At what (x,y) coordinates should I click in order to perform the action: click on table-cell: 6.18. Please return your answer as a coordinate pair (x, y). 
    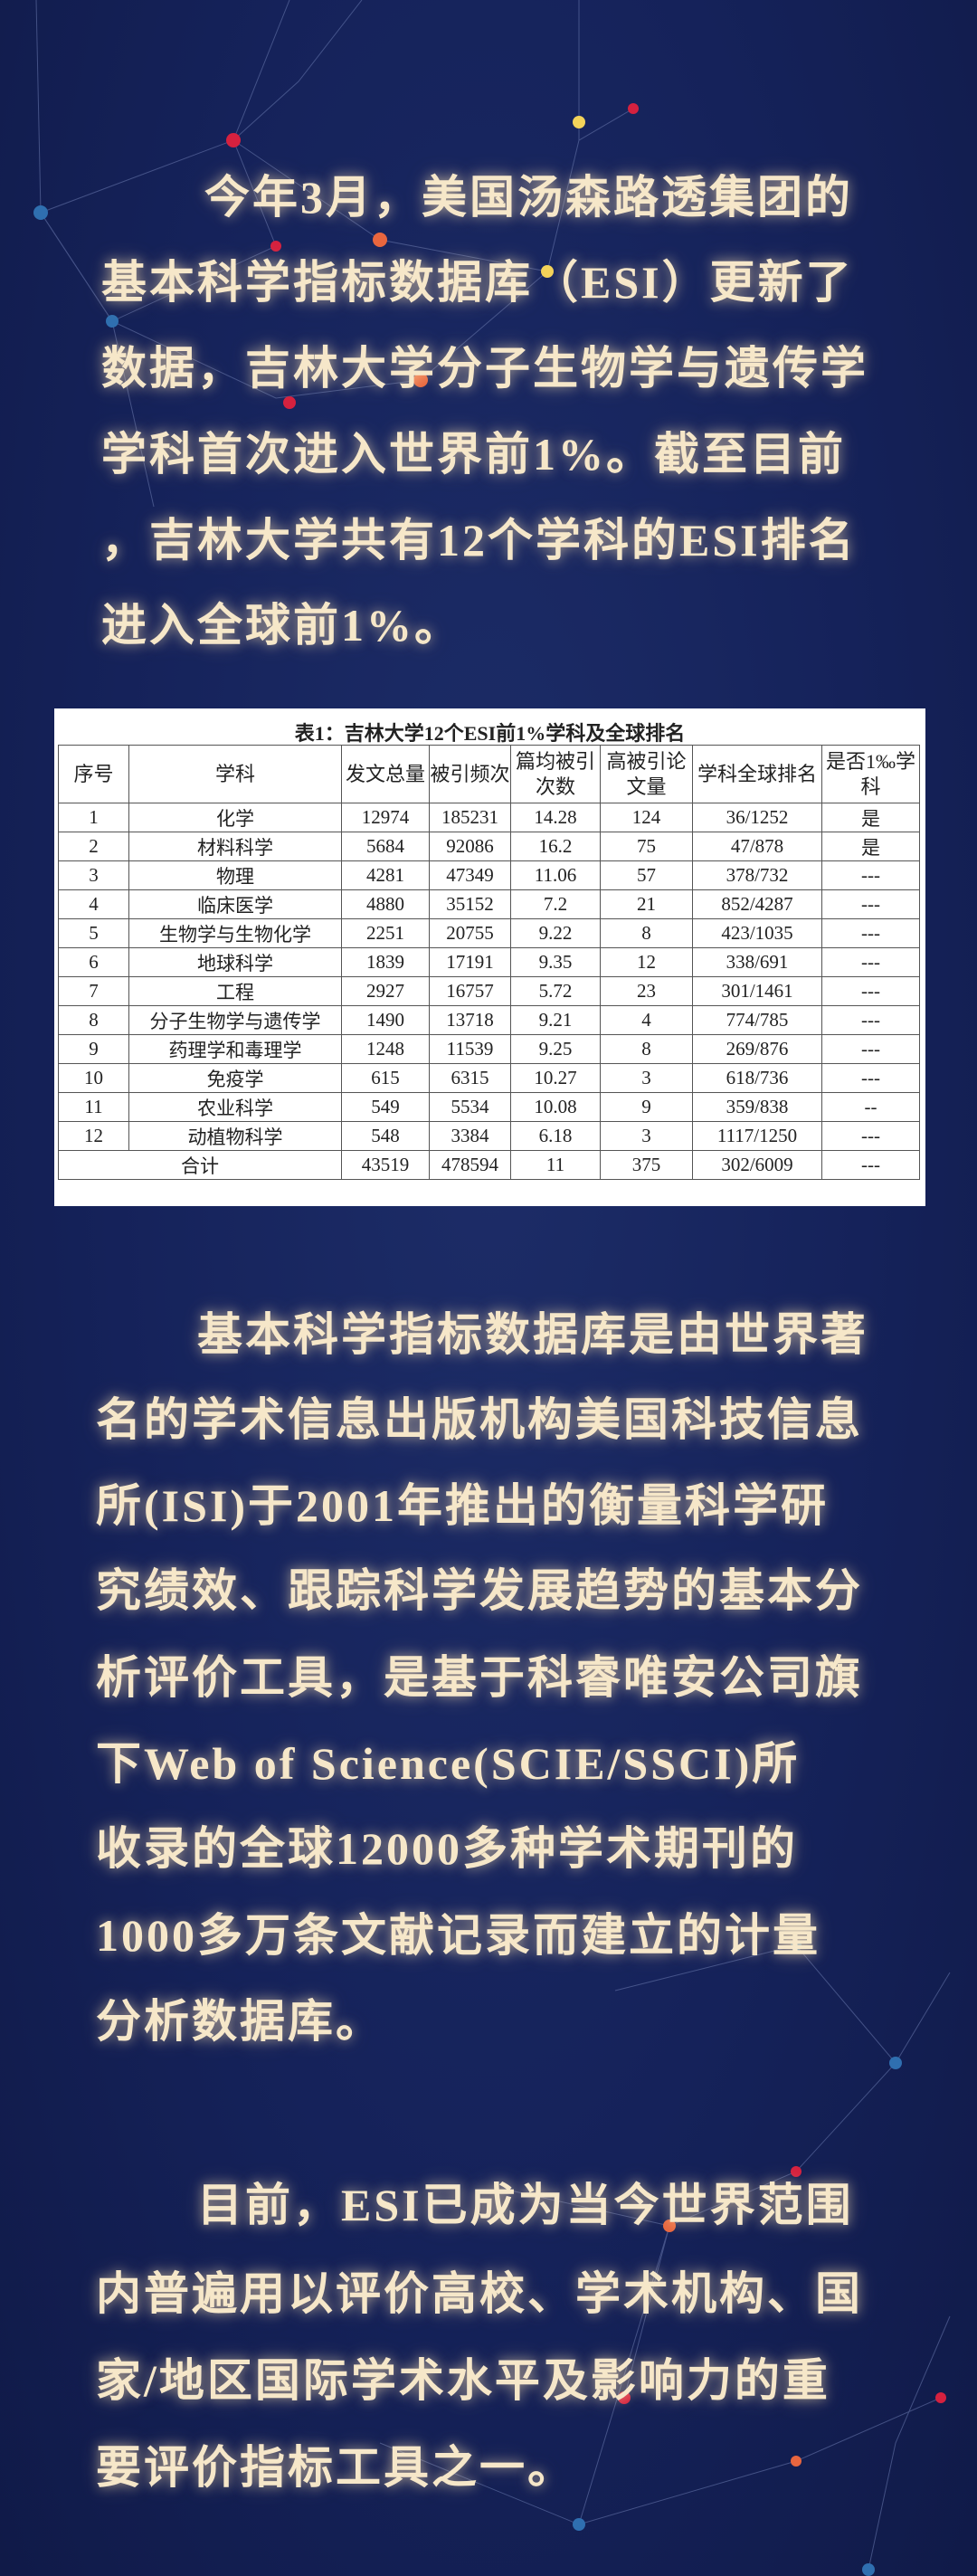
    Looking at the image, I should click on (555, 1136).